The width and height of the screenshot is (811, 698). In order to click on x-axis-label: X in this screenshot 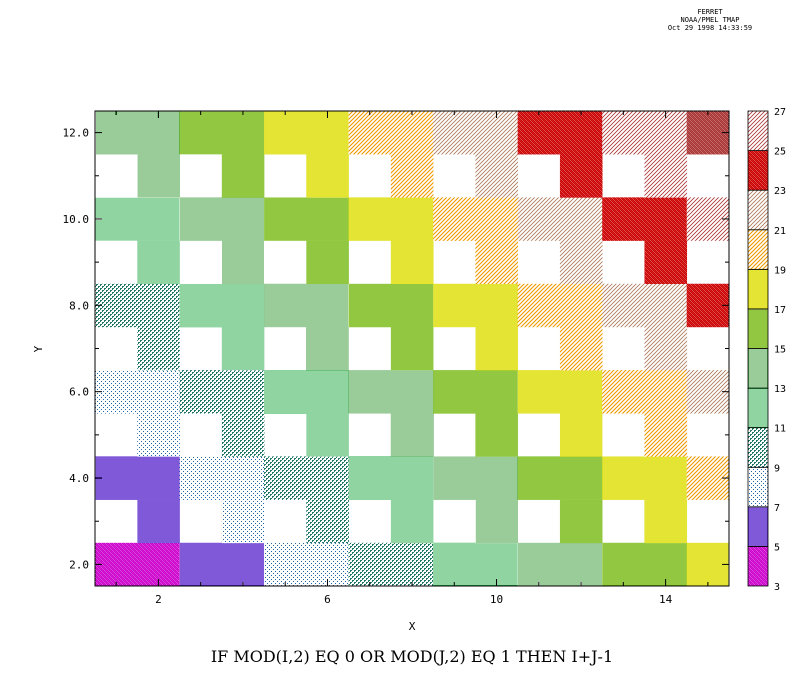, I will do `click(412, 626)`.